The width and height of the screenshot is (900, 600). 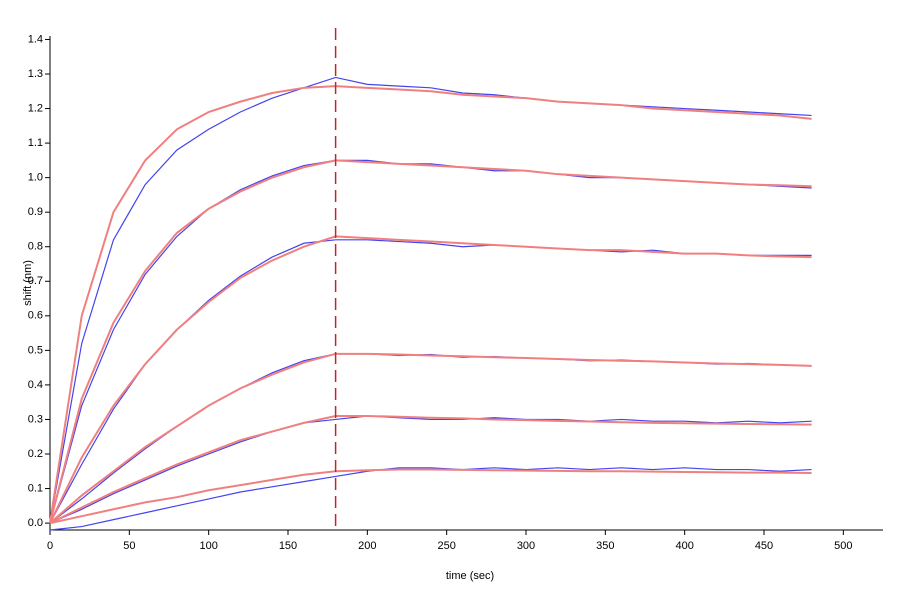 I want to click on y-axis-label: shift (nm), so click(x=28, y=283).